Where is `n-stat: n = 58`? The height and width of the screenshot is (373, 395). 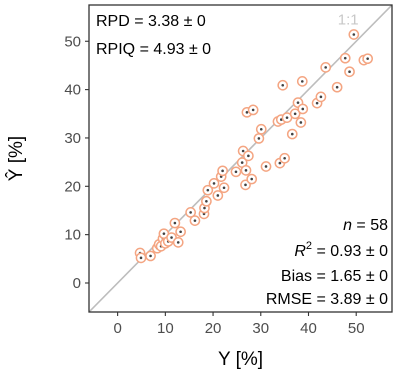
n-stat: n = 58 is located at coordinates (365, 225).